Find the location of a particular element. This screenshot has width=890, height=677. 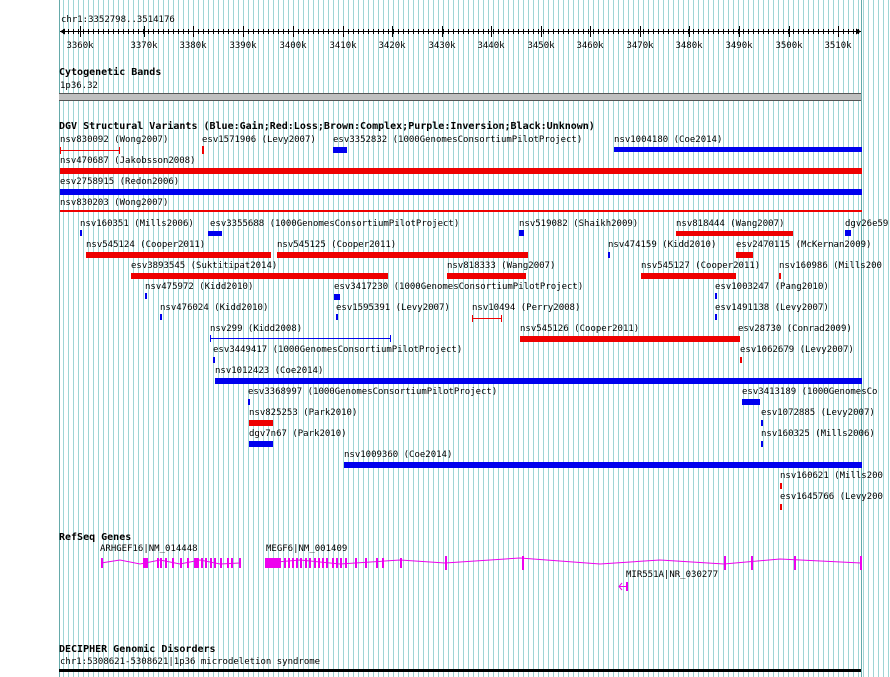

dgv-feature-label: esv28730 (Conrad2009) is located at coordinates (795, 329).